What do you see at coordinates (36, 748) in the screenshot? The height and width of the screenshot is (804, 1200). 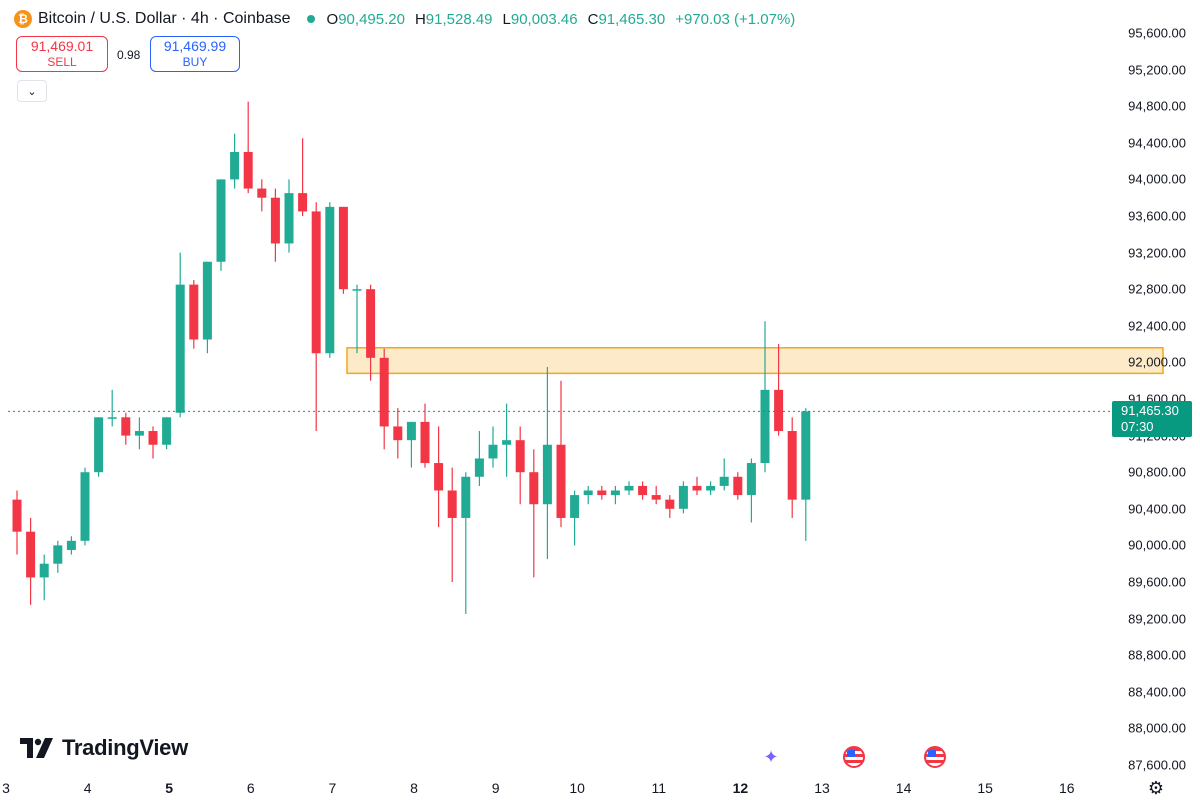 I see `tradingview-logo-icon` at bounding box center [36, 748].